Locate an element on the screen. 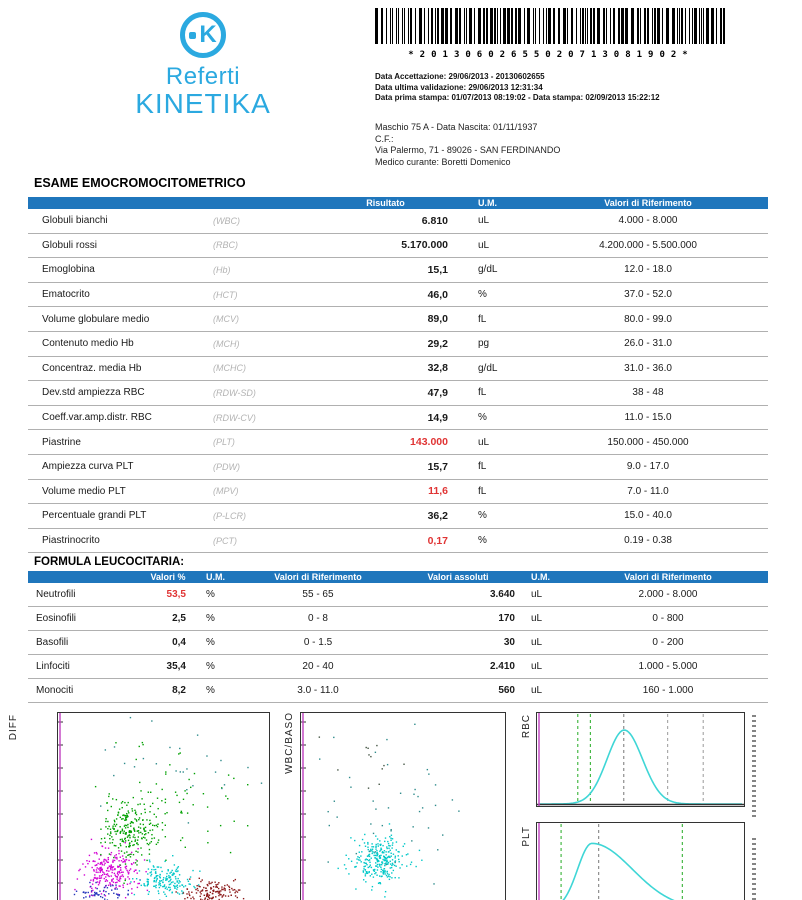  param-abs: 560 is located at coordinates (506, 690).